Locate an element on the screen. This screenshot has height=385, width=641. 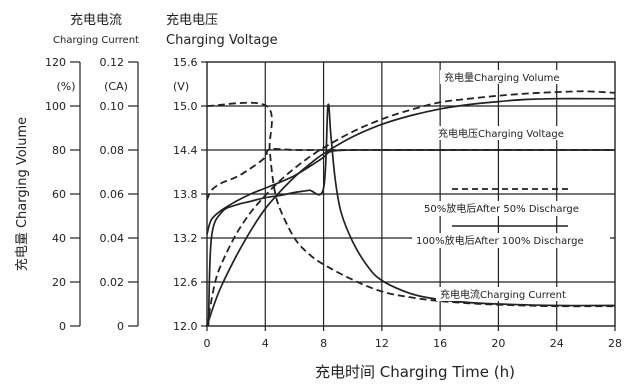
current-tick-label: 0.12 is located at coordinates (112, 62).